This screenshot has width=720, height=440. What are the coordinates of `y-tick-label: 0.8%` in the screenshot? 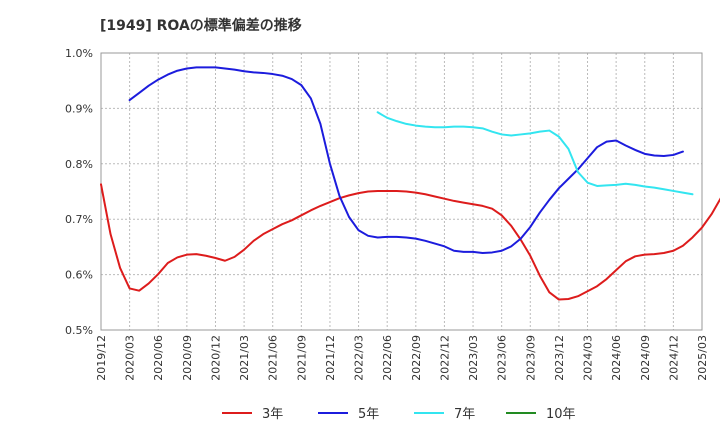 It's located at (79, 164).